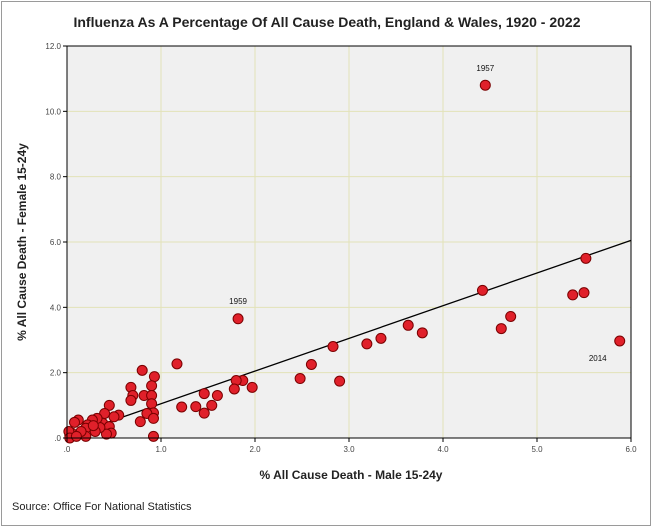  What do you see at coordinates (56, 307) in the screenshot?
I see `y-tick-label: 4.0` at bounding box center [56, 307].